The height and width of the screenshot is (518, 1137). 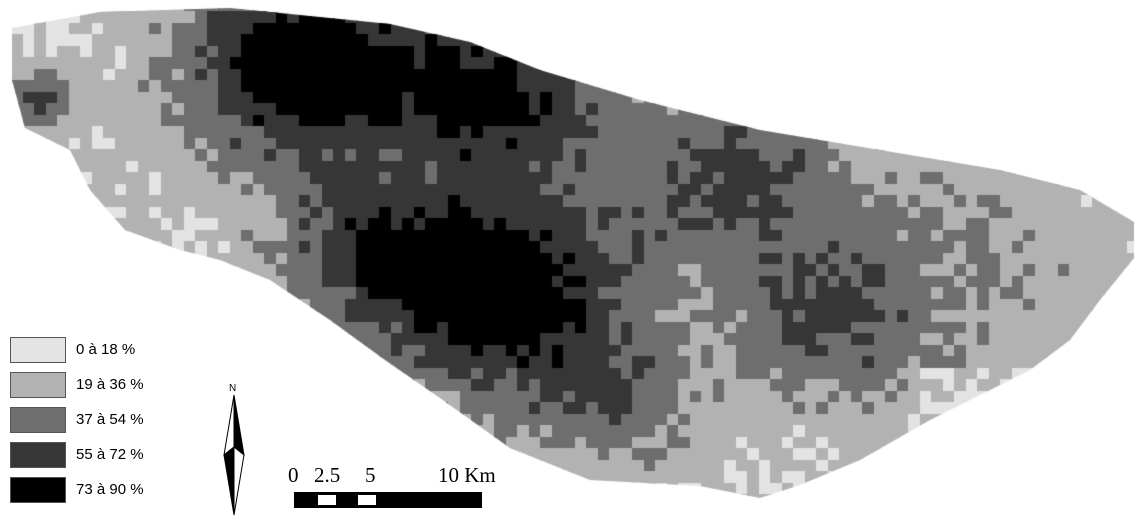 I want to click on scale-tick-label: 5, so click(x=370, y=475).